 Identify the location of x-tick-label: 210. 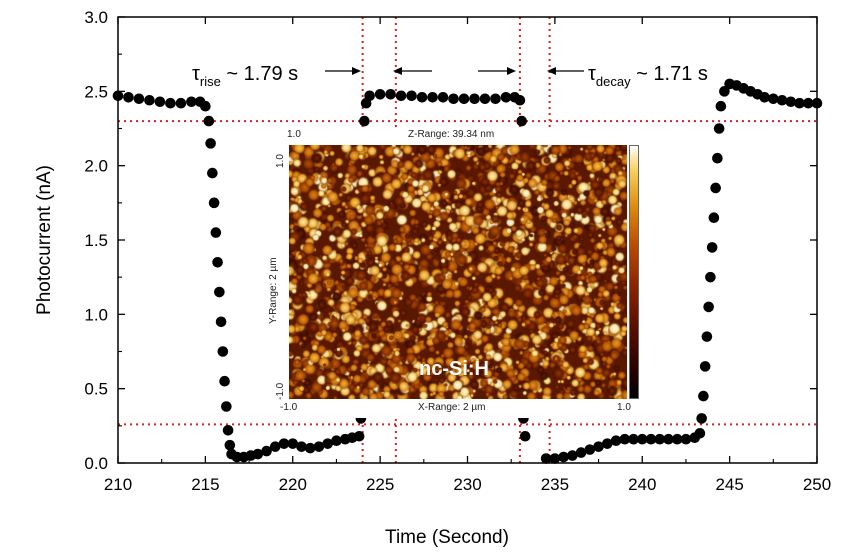
(118, 484).